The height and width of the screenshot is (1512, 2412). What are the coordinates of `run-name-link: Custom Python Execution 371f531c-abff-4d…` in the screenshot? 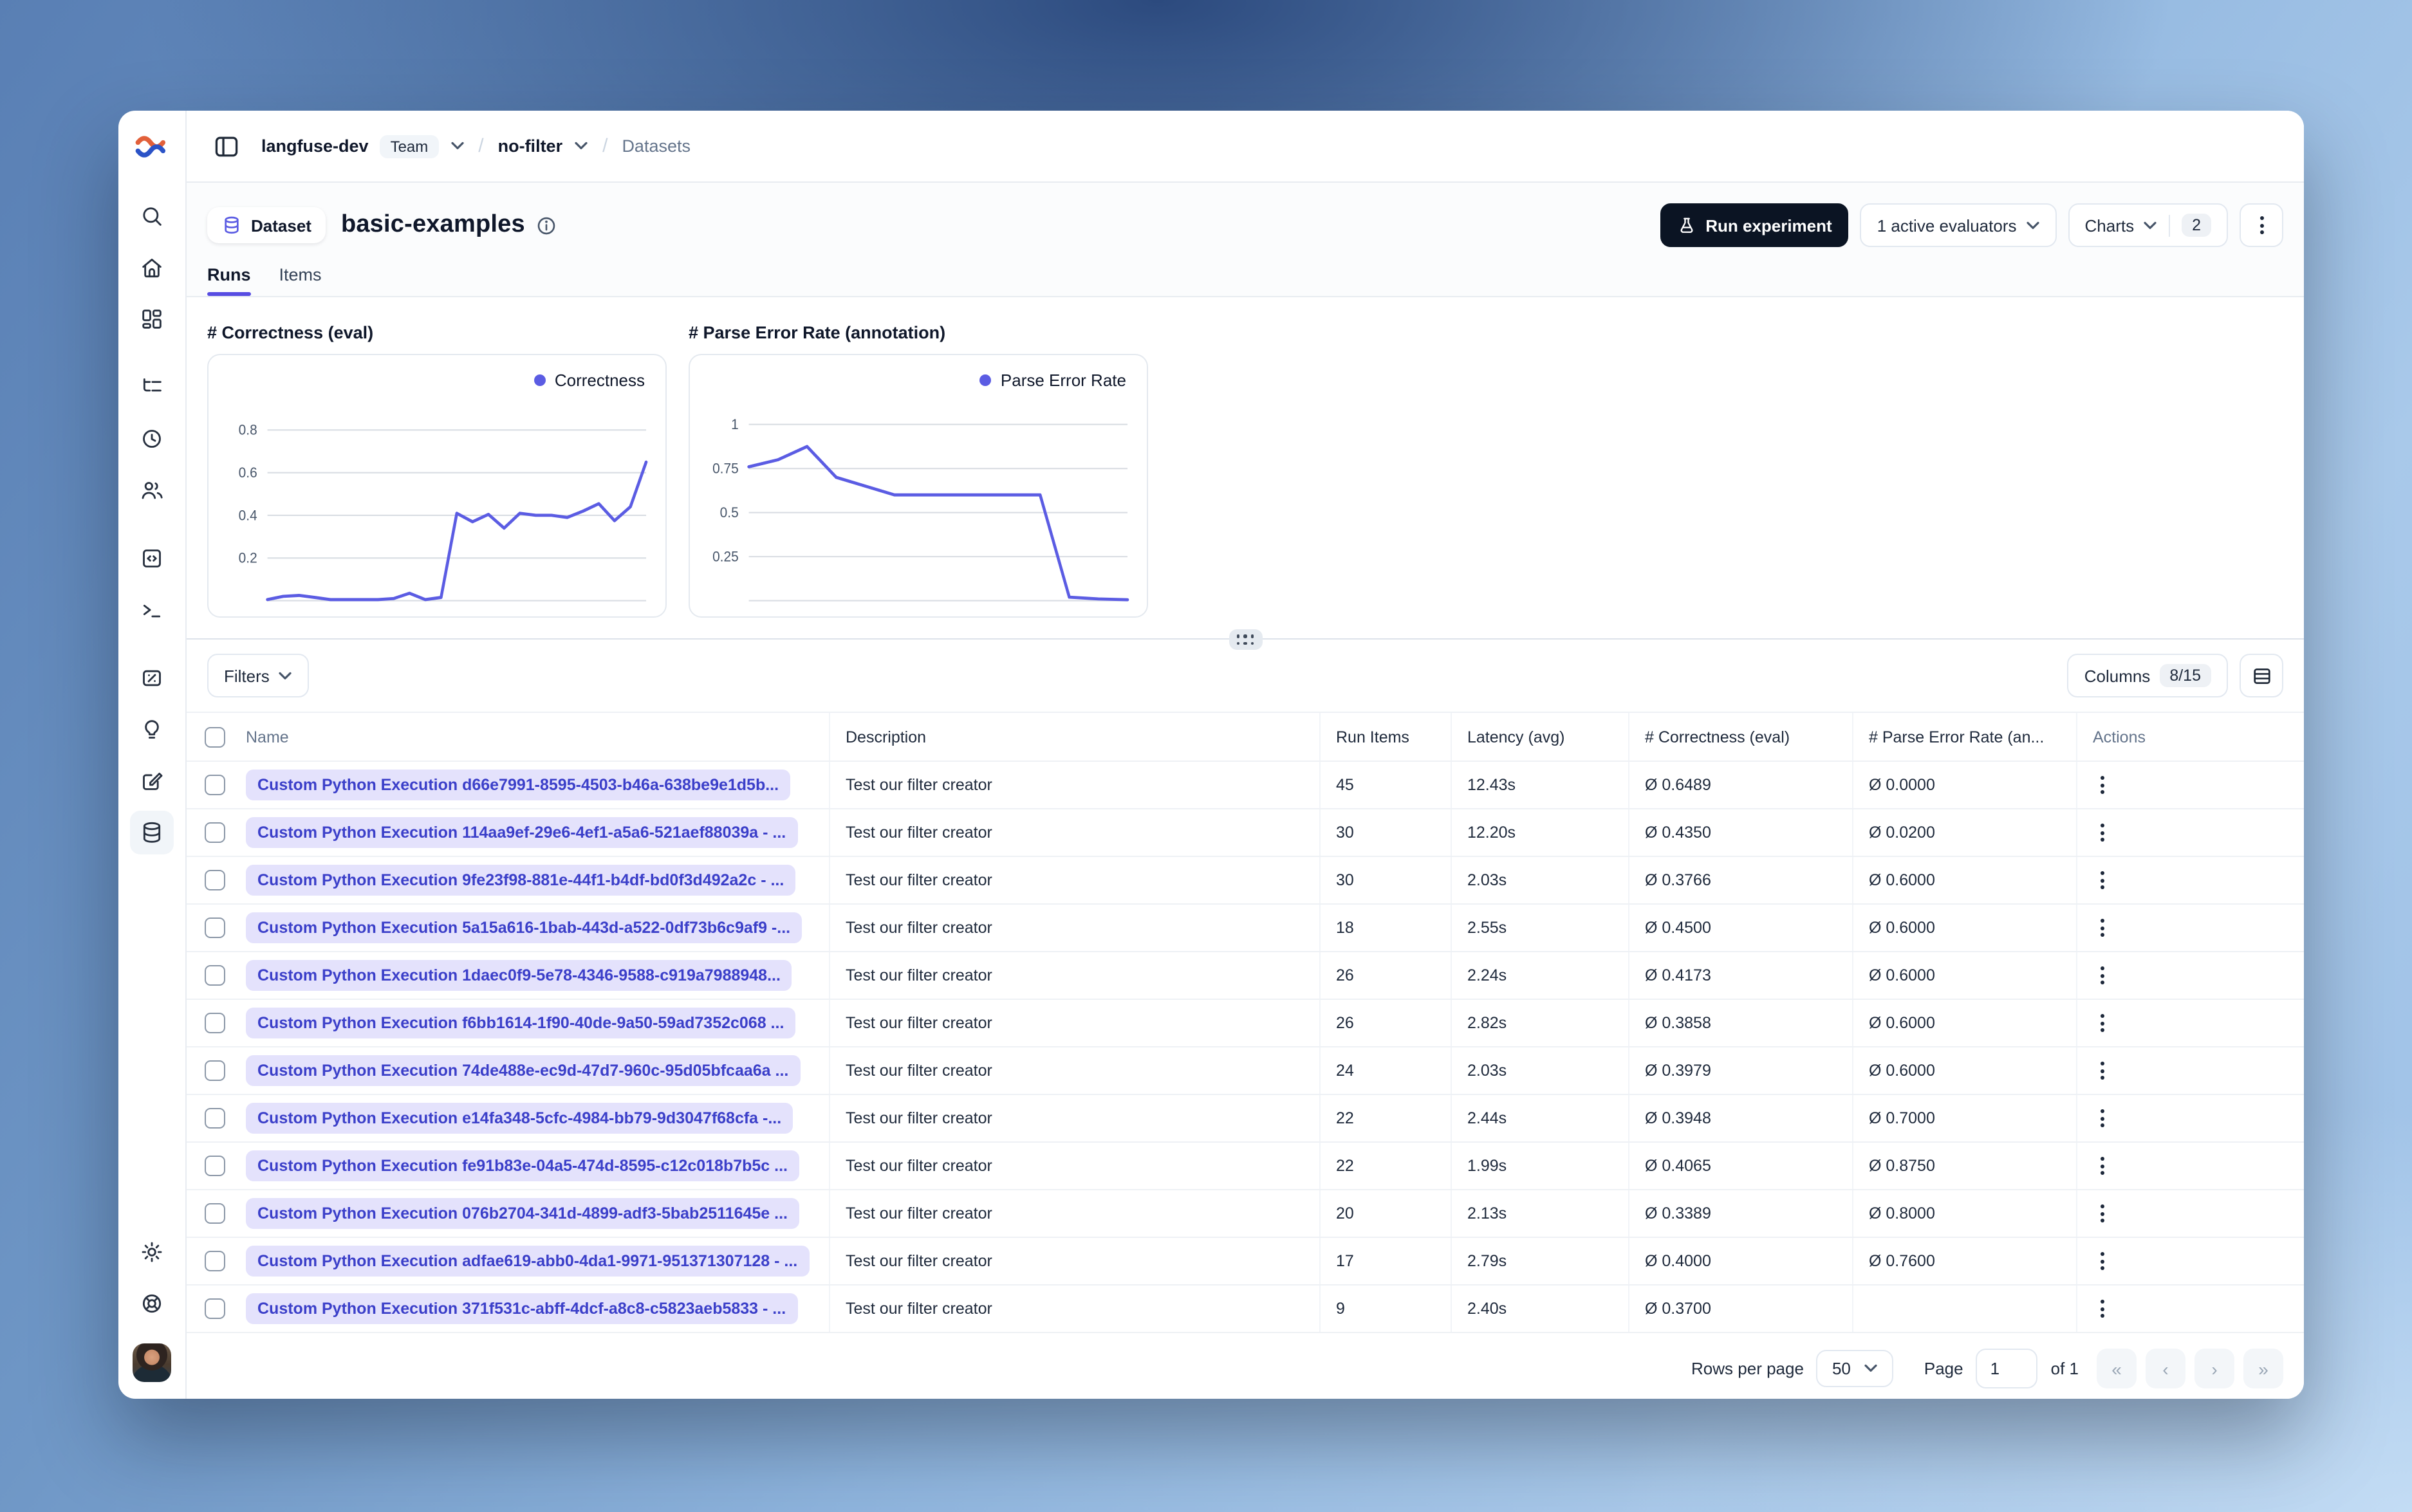 It's located at (522, 1308).